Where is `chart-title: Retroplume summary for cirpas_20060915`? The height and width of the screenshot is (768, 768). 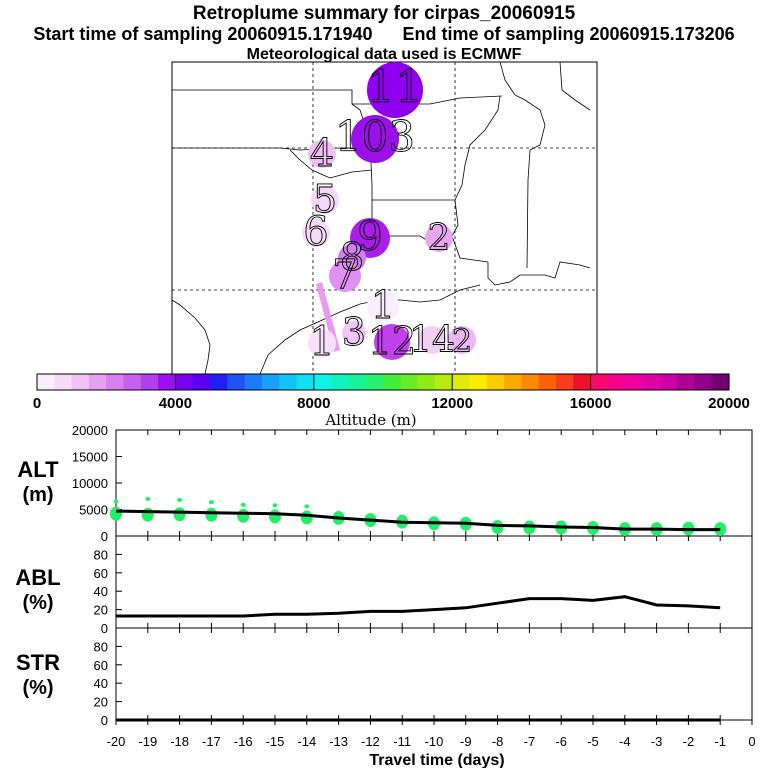 chart-title: Retroplume summary for cirpas_20060915 is located at coordinates (384, 13).